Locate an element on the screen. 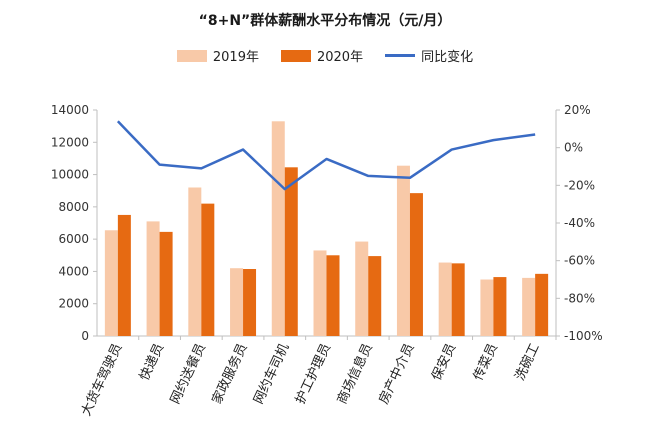 Image resolution: width=650 pixels, height=429 pixels. legend-swatch-2019 is located at coordinates (191, 55).